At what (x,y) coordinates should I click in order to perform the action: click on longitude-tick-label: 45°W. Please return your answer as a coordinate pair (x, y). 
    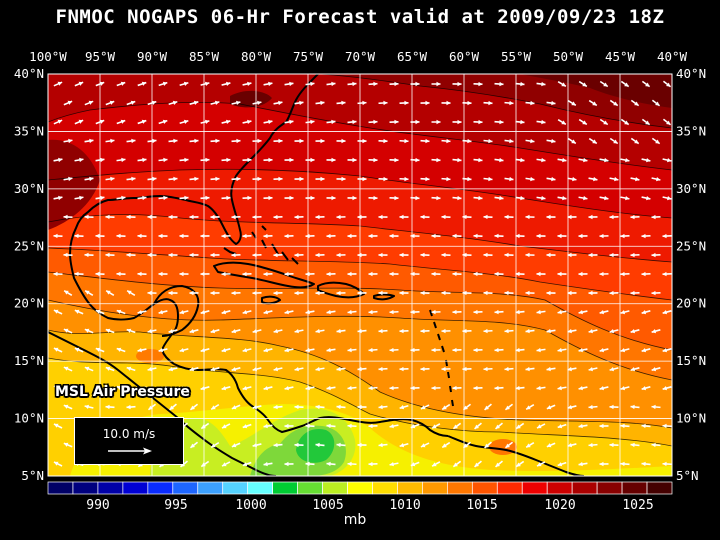
    Looking at the image, I should click on (620, 56).